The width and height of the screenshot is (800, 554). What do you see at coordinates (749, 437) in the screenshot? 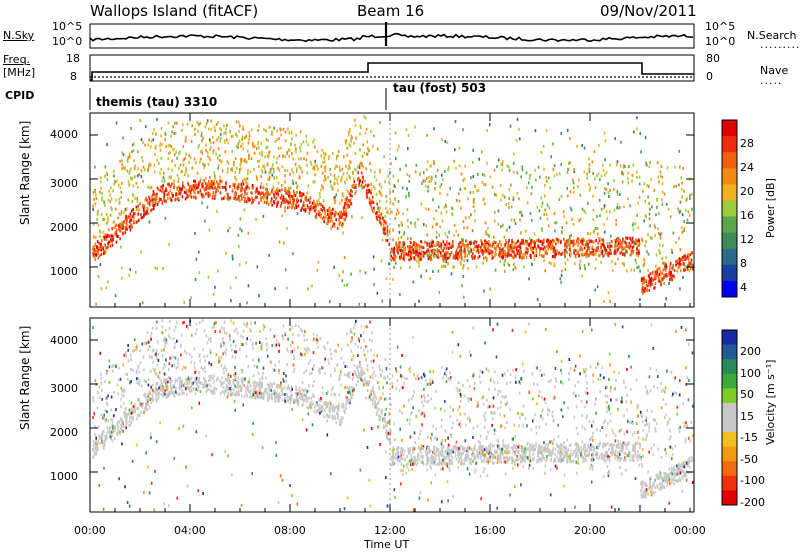
I see `velocity-colorbar-tick-4: -15` at bounding box center [749, 437].